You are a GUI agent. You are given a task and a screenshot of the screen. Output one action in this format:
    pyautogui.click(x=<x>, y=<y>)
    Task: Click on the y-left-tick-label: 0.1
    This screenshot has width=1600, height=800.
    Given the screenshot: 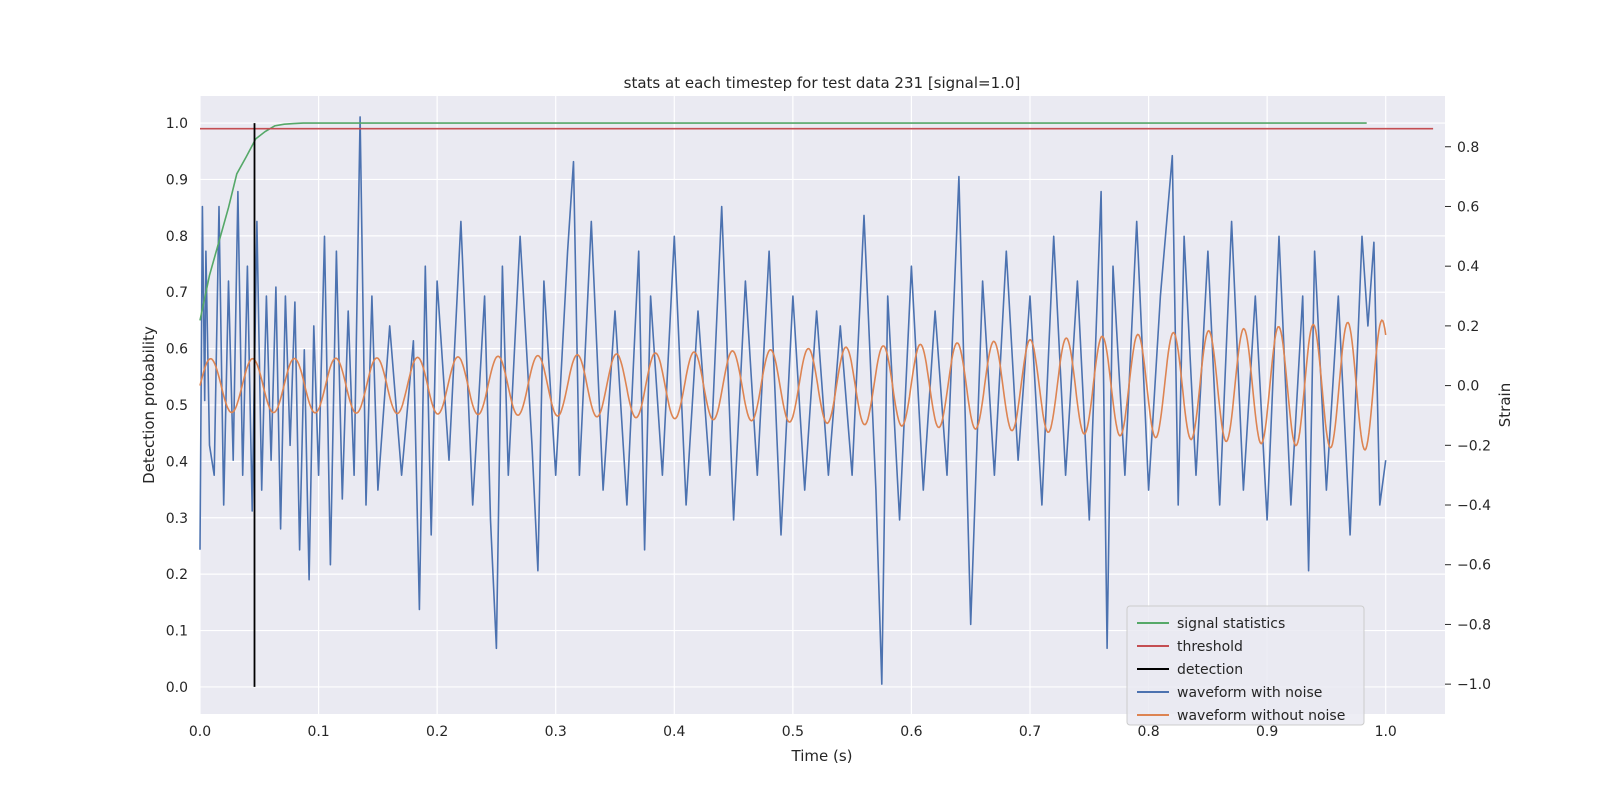 What is the action you would take?
    pyautogui.click(x=177, y=632)
    